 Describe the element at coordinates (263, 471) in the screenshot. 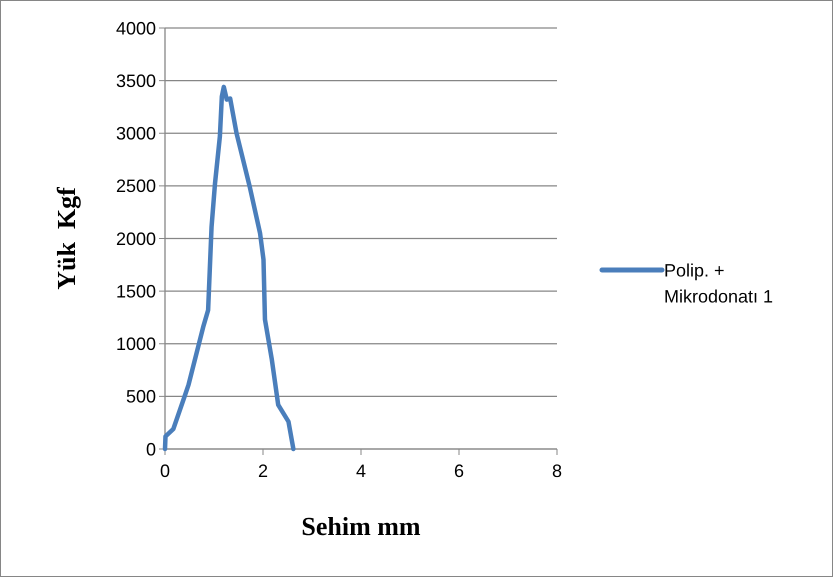

I see `x-tick-label: 2` at that location.